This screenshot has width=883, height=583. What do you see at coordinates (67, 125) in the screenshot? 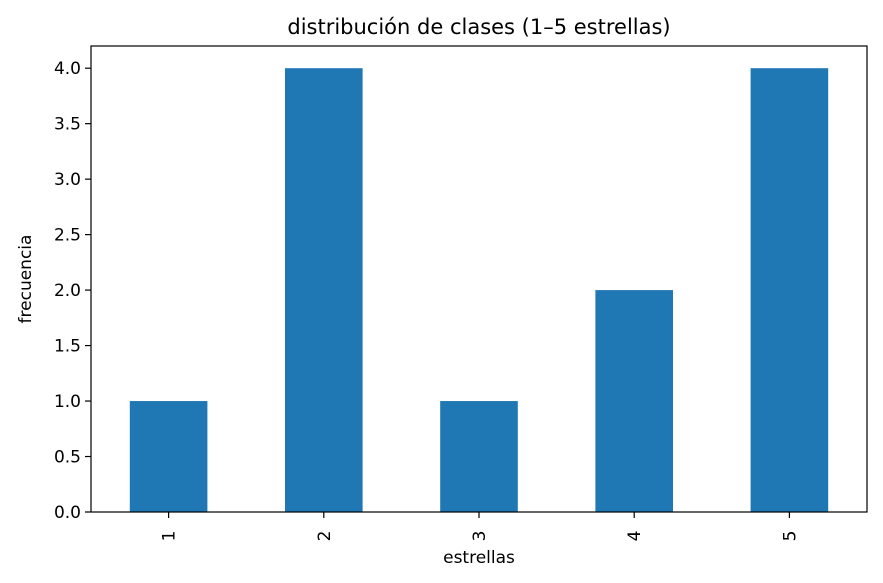
I see `y-tick-label: 3.5` at bounding box center [67, 125].